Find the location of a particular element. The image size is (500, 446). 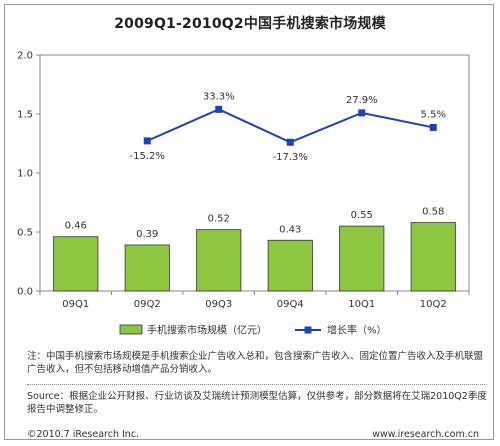

growth-value-label: -15.2% is located at coordinates (147, 156).